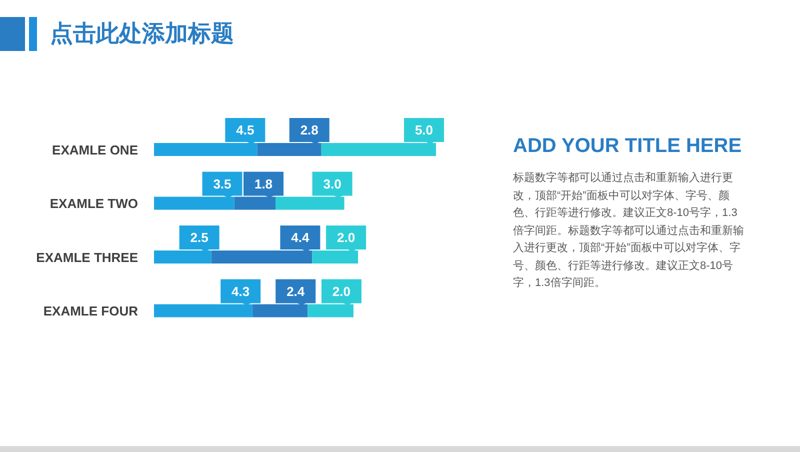 Image resolution: width=800 pixels, height=452 pixels. Describe the element at coordinates (424, 130) in the screenshot. I see `data-label: 5.0` at that location.